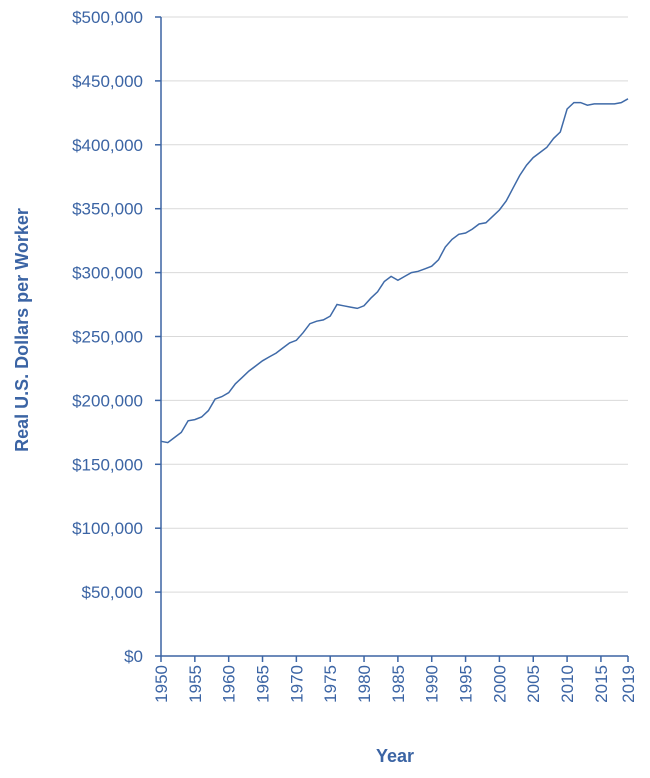  What do you see at coordinates (432, 684) in the screenshot?
I see `x-tick-label: 1990` at bounding box center [432, 684].